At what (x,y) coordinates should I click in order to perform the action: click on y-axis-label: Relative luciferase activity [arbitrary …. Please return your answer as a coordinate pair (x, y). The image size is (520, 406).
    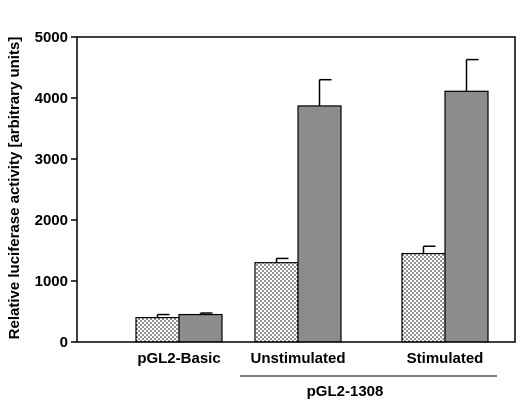
    Looking at the image, I should click on (14, 188).